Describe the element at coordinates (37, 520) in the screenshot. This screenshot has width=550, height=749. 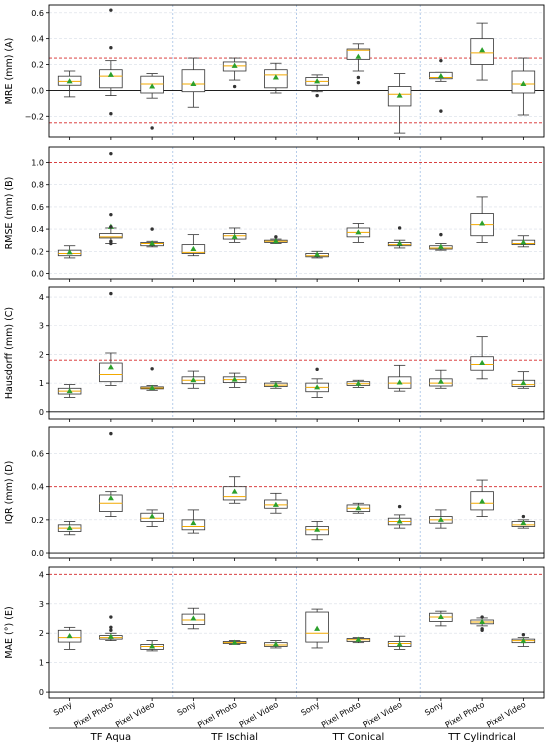
I see `y-tick-label: 0.2` at that location.